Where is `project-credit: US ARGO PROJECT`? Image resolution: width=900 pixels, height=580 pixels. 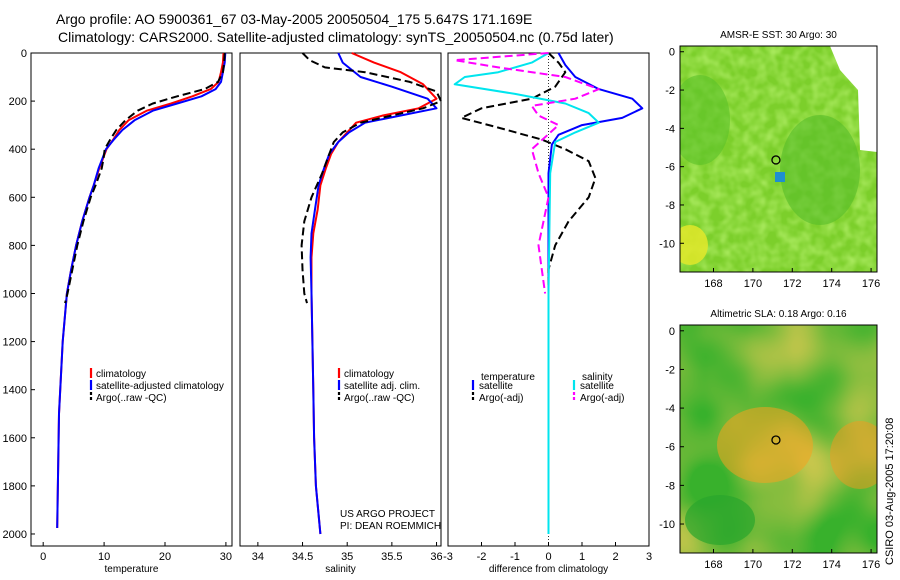
project-credit: US ARGO PROJECT is located at coordinates (387, 514).